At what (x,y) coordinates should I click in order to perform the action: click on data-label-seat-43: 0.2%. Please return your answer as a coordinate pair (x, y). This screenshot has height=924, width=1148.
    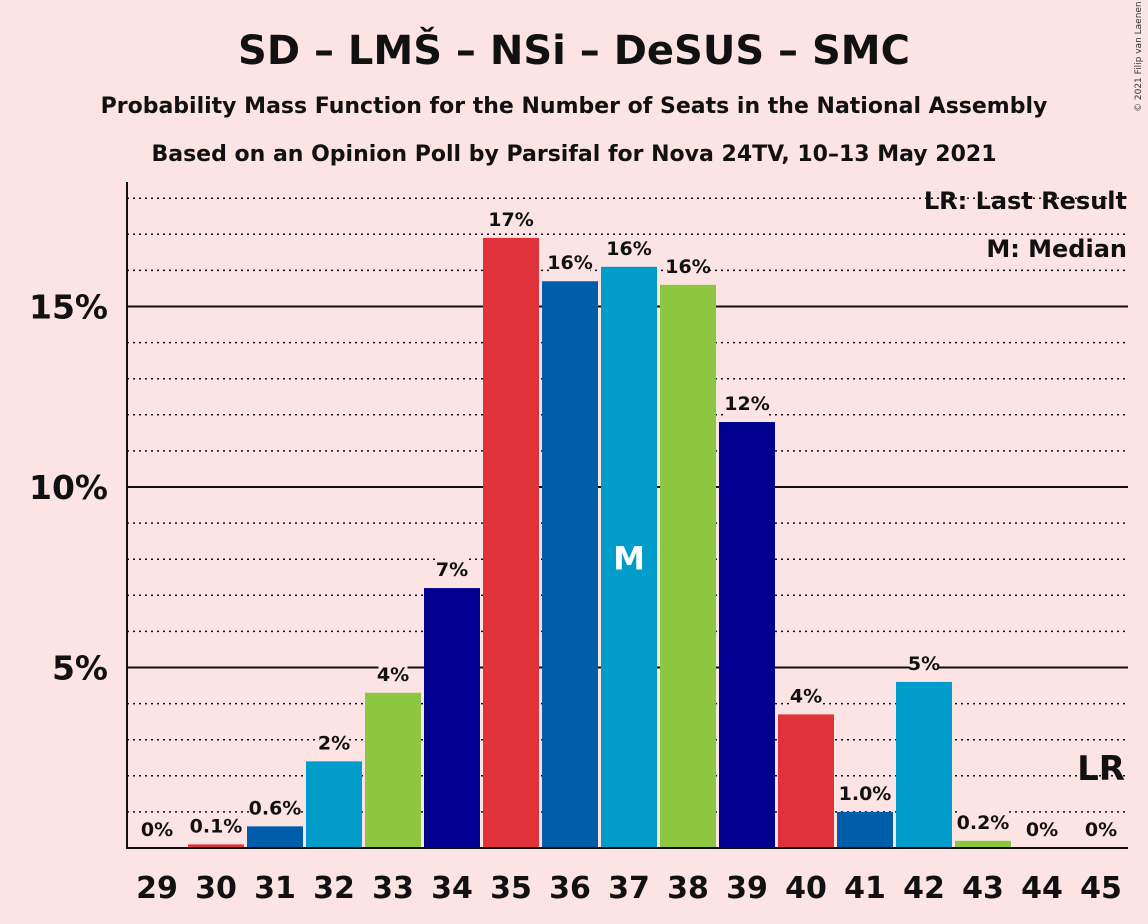
    Looking at the image, I should click on (983, 823).